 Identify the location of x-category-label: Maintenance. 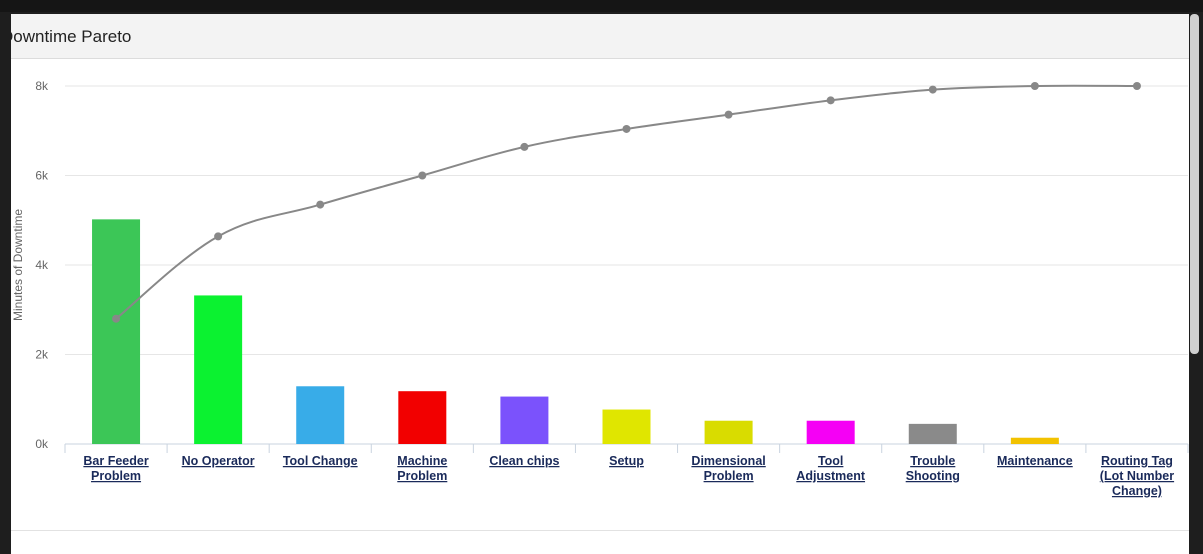
(1035, 461).